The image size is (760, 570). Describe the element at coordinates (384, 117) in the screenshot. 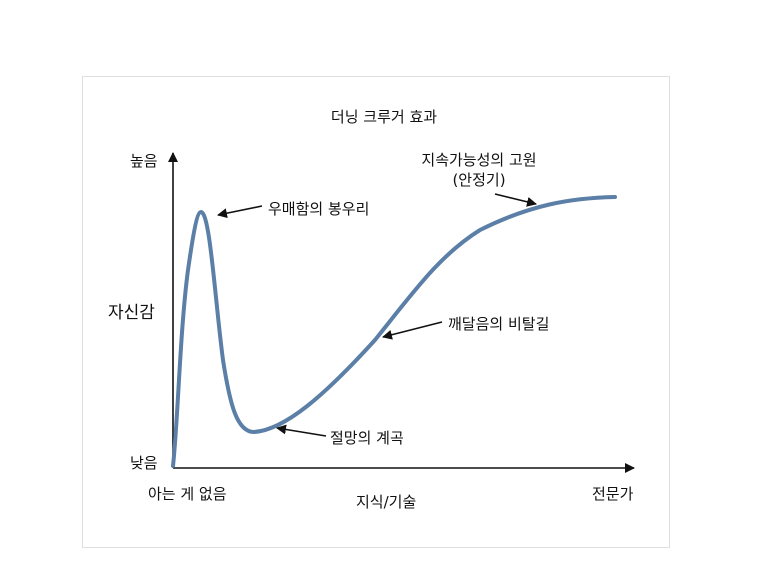

I see `diagram-title: 더닝 크루거 효과` at that location.